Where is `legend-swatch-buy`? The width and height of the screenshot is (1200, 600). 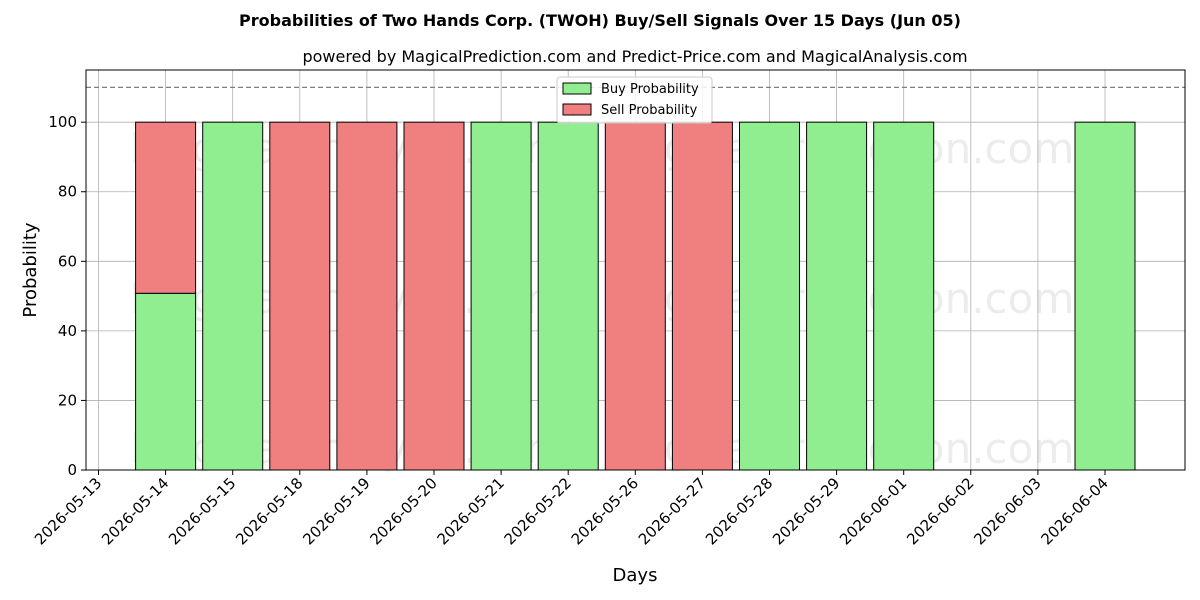
legend-swatch-buy is located at coordinates (577, 88).